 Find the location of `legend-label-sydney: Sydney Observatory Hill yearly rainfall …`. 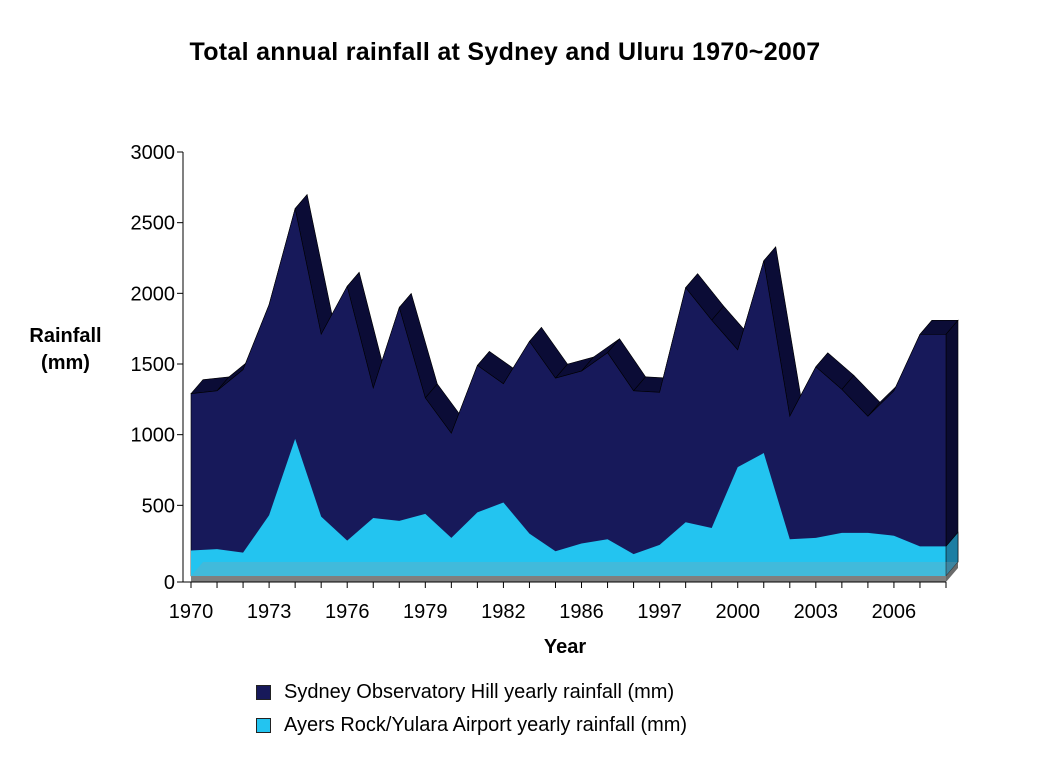

legend-label-sydney: Sydney Observatory Hill yearly rainfall … is located at coordinates (479, 692).